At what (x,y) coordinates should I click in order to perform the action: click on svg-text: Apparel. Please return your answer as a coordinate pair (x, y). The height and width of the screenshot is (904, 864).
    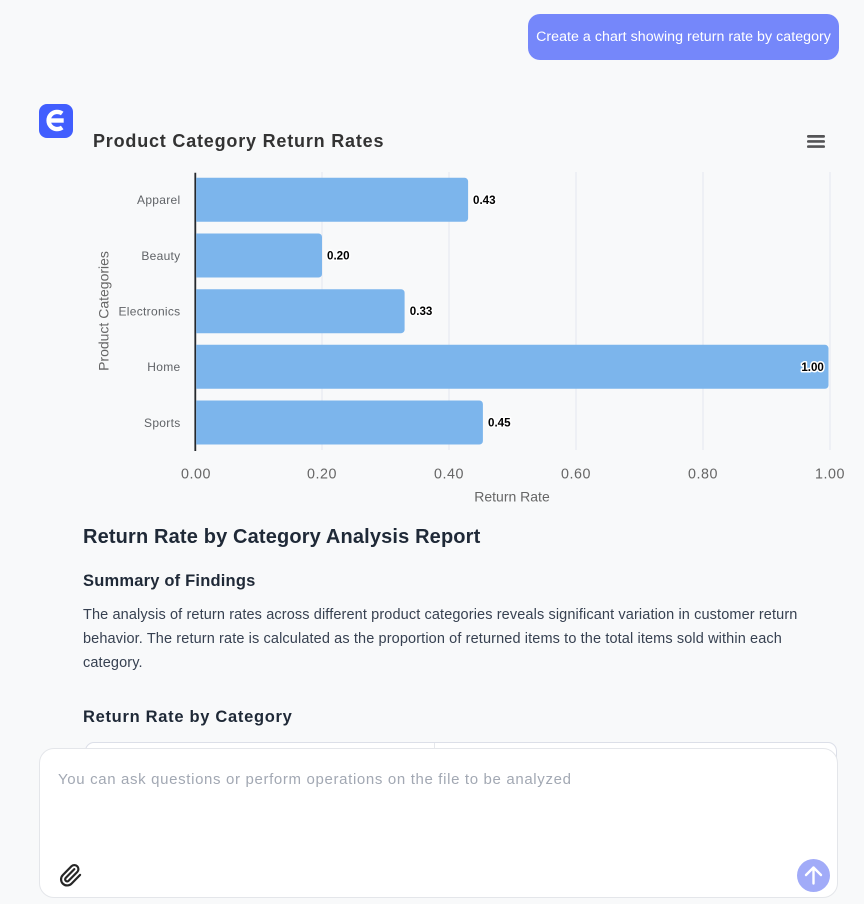
    Looking at the image, I should click on (158, 200).